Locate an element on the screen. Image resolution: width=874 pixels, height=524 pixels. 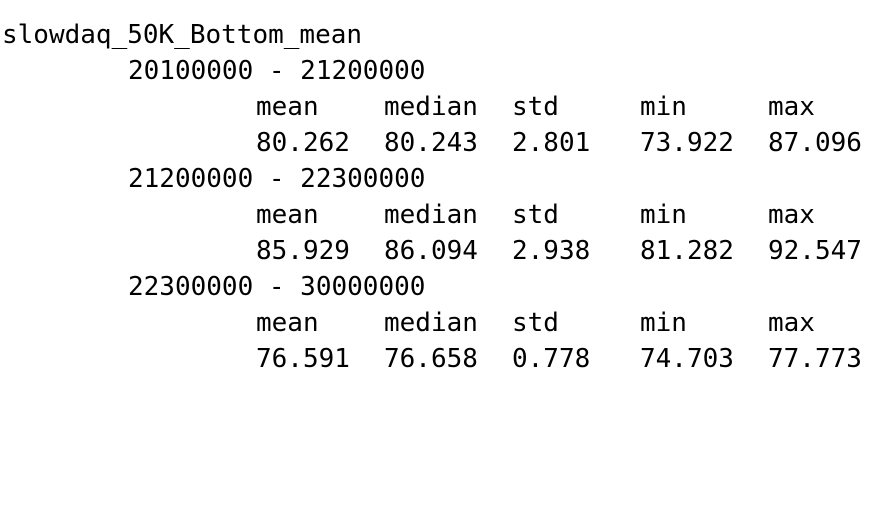
value-max: 92.547 is located at coordinates (815, 251).